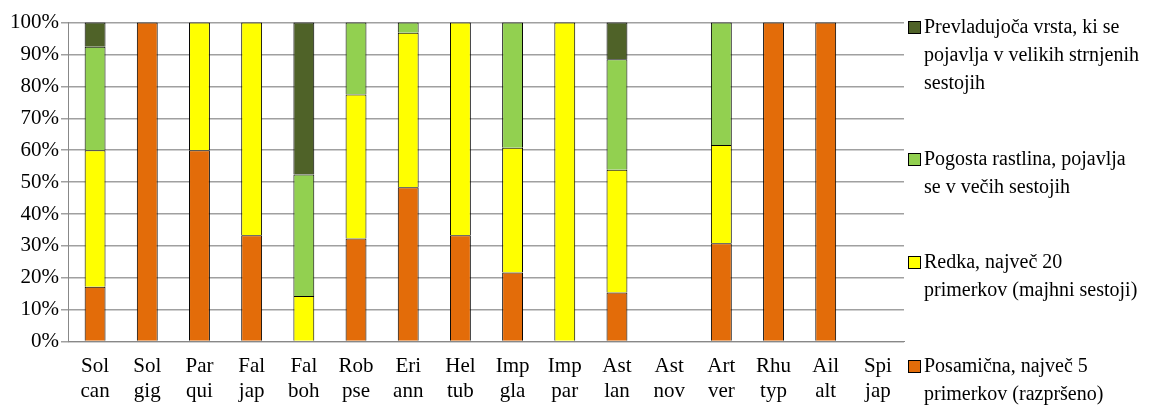 This screenshot has height=412, width=1153. I want to click on x-tick-label: Par qui, so click(199, 377).